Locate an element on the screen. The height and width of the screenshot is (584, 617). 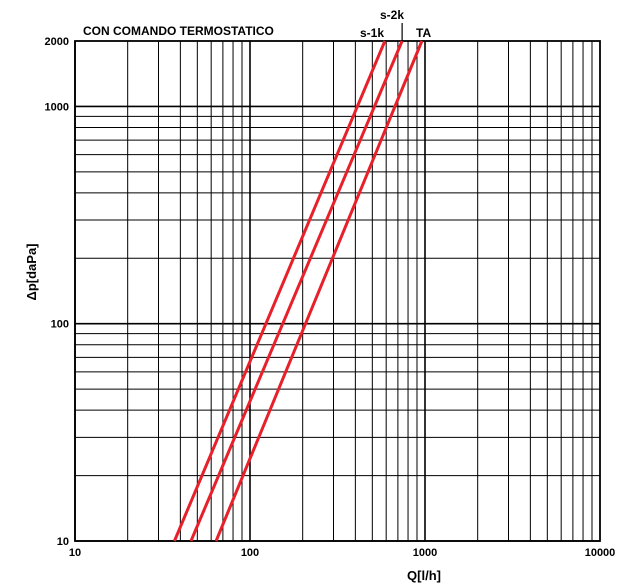
y-tick-label: 2000 is located at coordinates (57, 42).